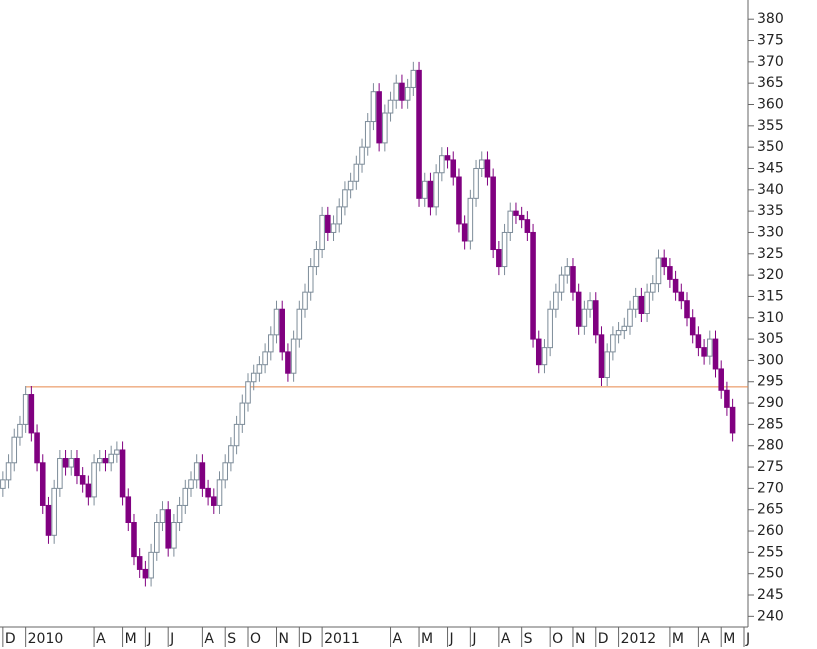  I want to click on x-tick-label: D, so click(603, 639).